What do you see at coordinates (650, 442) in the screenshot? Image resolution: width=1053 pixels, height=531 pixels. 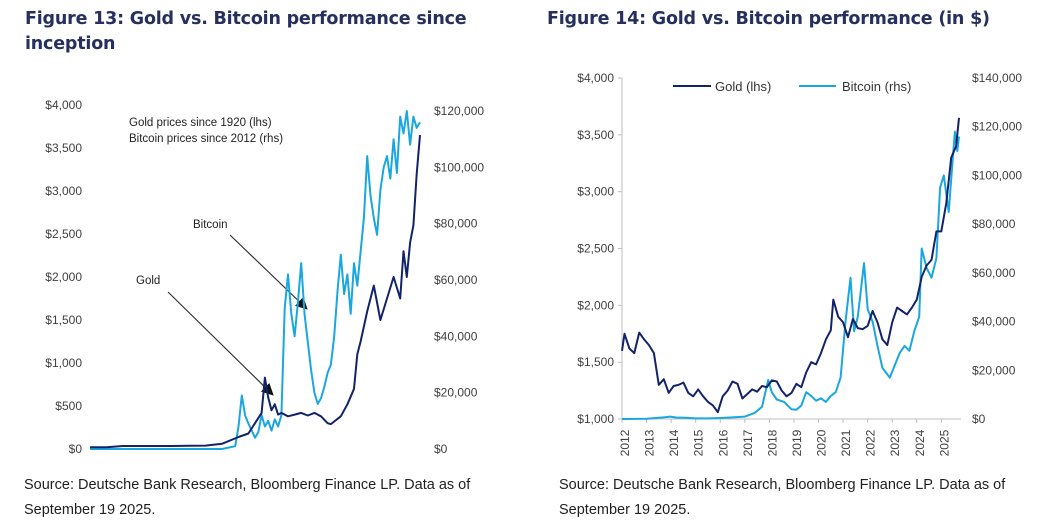 I see `x-tick-label: 2013` at bounding box center [650, 442].